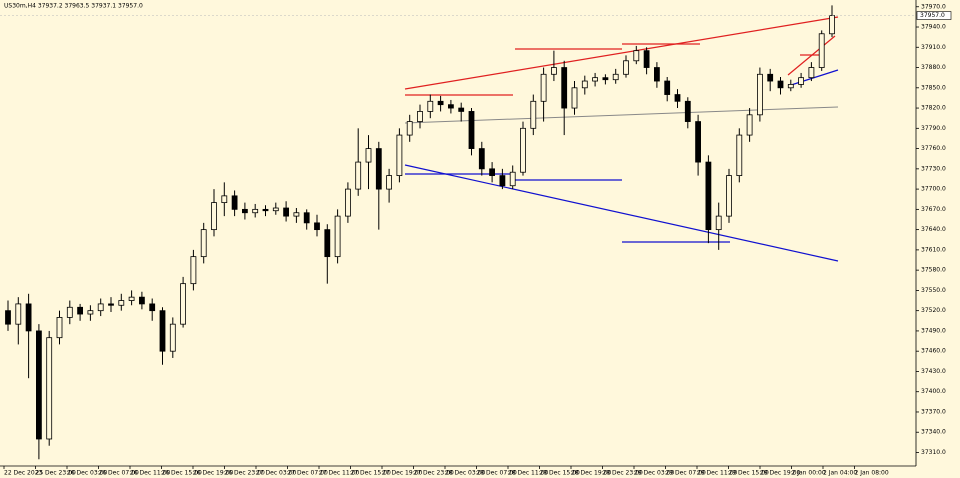  Describe the element at coordinates (591, 473) in the screenshot. I see `x-tick-label: 28 Dec 19:00` at that location.